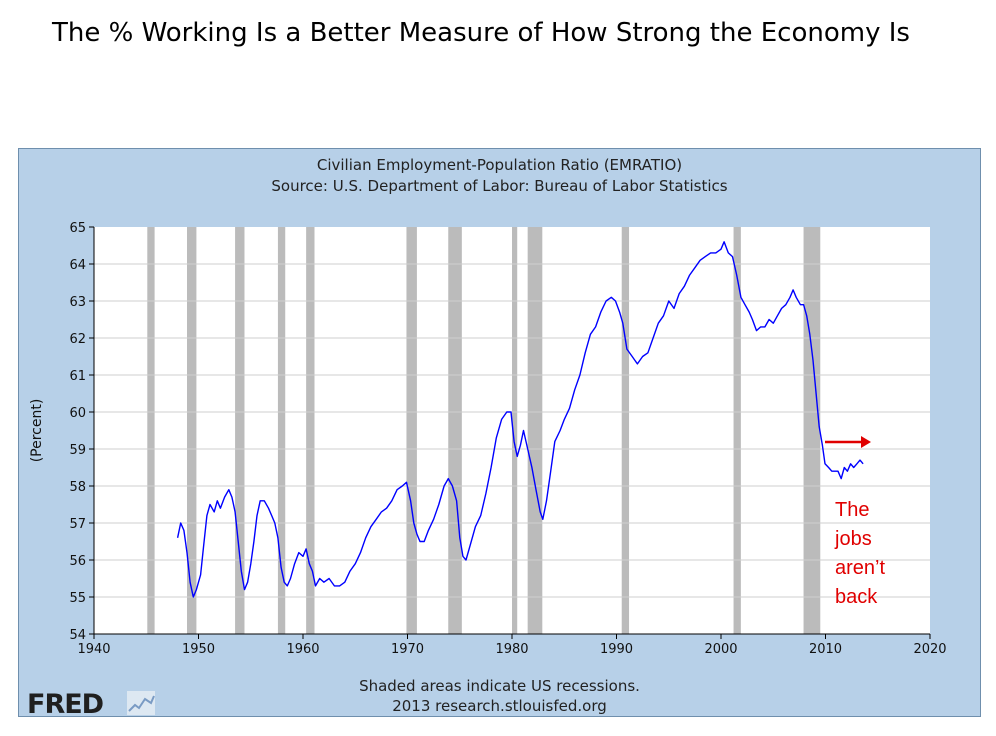 The height and width of the screenshot is (736, 996). I want to click on y-tick-label: 65, so click(77, 228).